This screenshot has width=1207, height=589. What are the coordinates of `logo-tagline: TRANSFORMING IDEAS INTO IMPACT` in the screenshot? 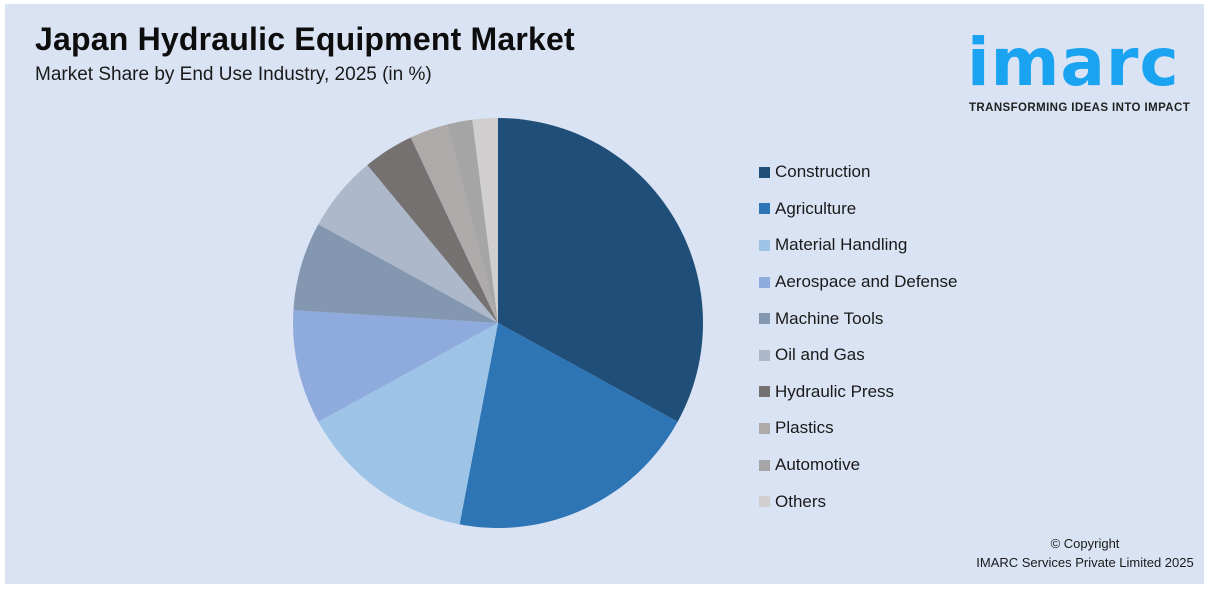 It's located at (1080, 108).